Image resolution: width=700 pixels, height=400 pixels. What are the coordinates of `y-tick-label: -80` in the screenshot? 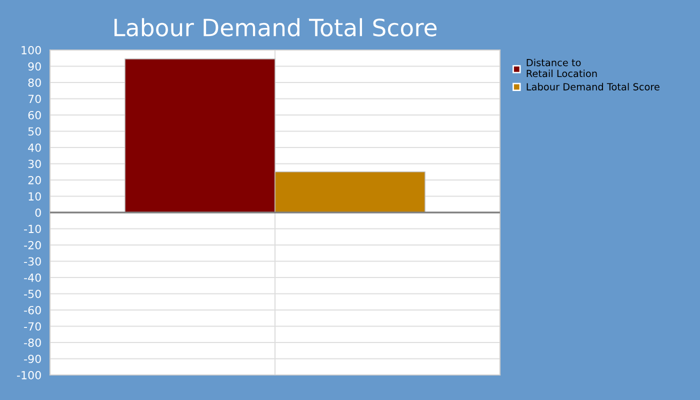 It's located at (32, 342).